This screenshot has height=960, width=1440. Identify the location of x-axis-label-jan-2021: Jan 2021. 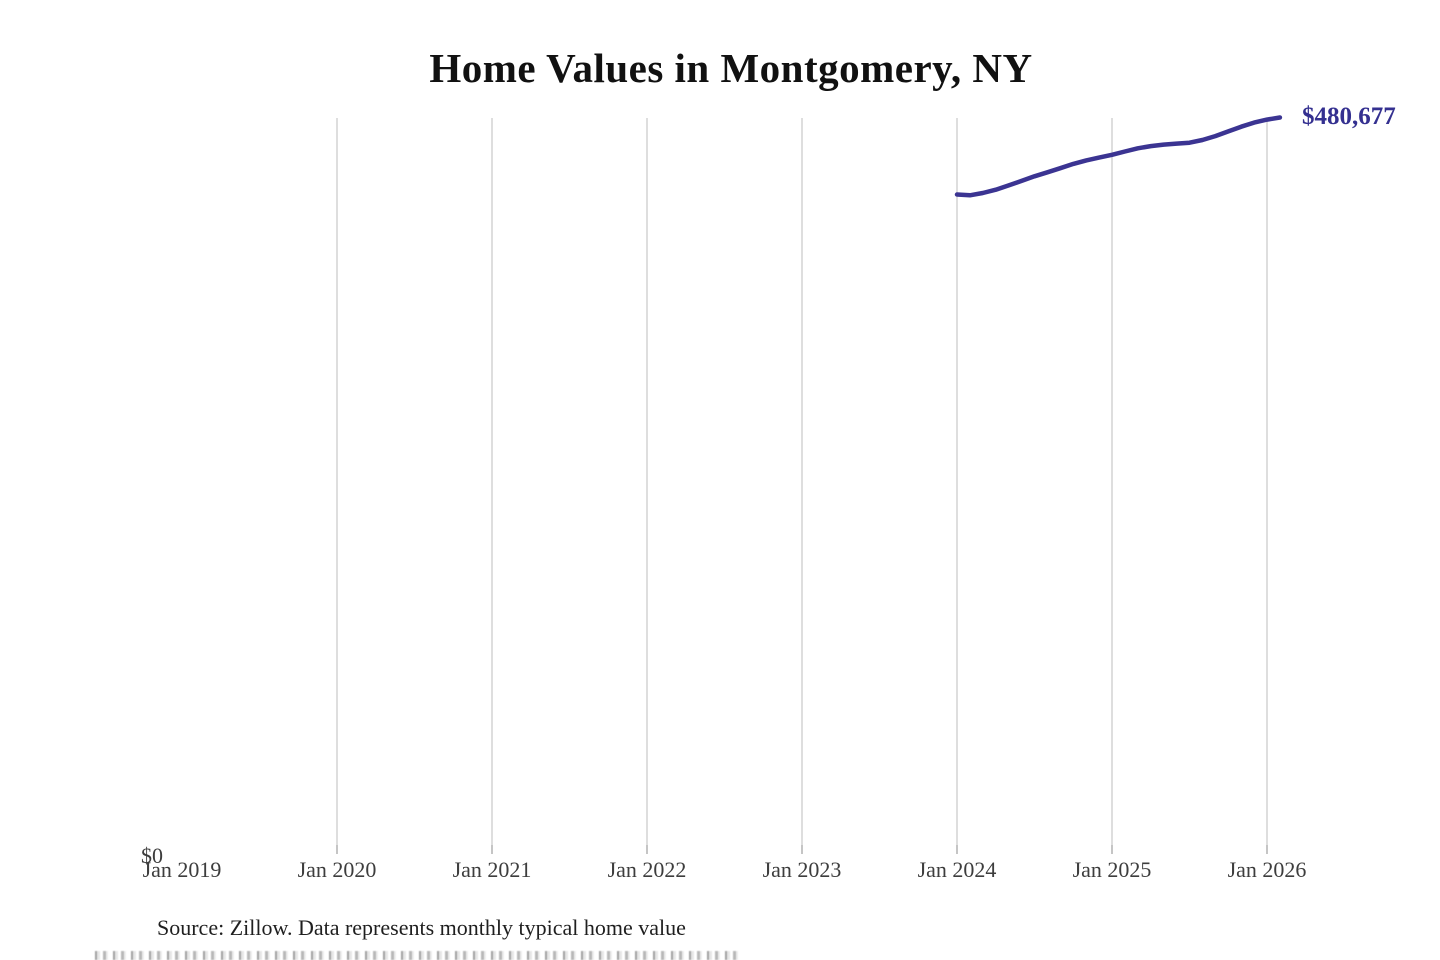
(492, 869).